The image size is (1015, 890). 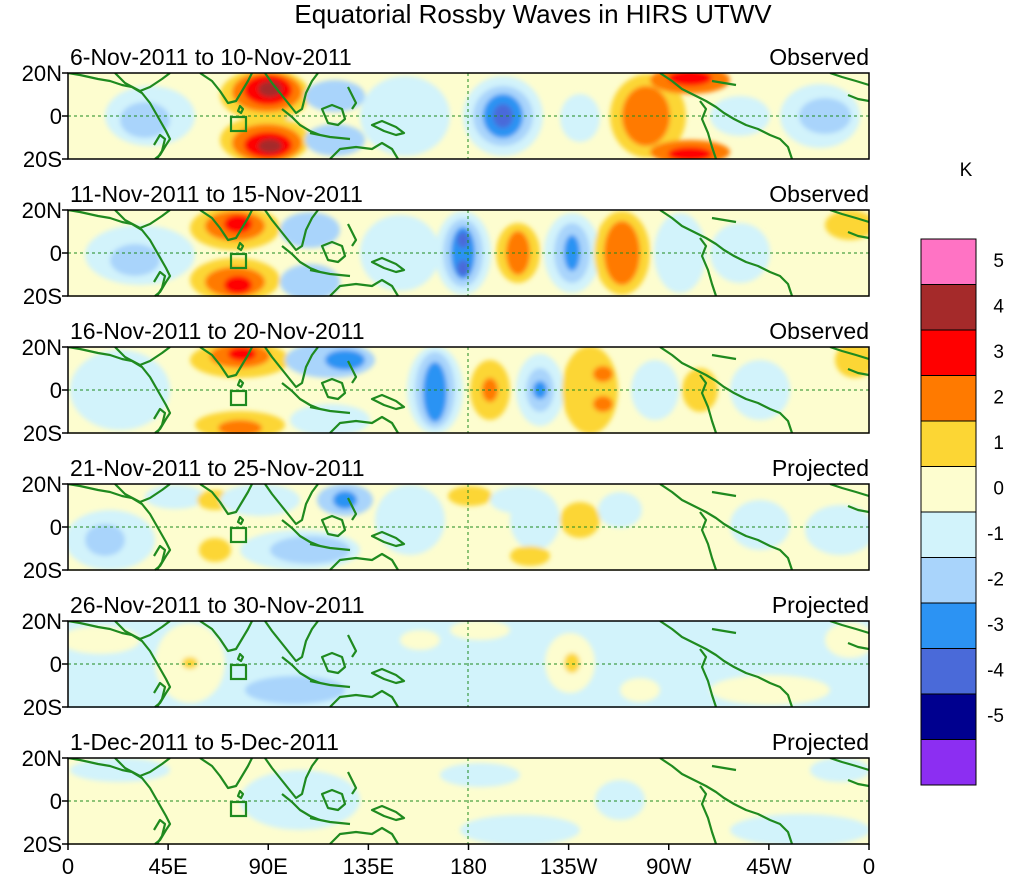 What do you see at coordinates (468, 650) in the screenshot?
I see `panel: 26-Nov-2011 to 30-Nov-2011 Projected` at bounding box center [468, 650].